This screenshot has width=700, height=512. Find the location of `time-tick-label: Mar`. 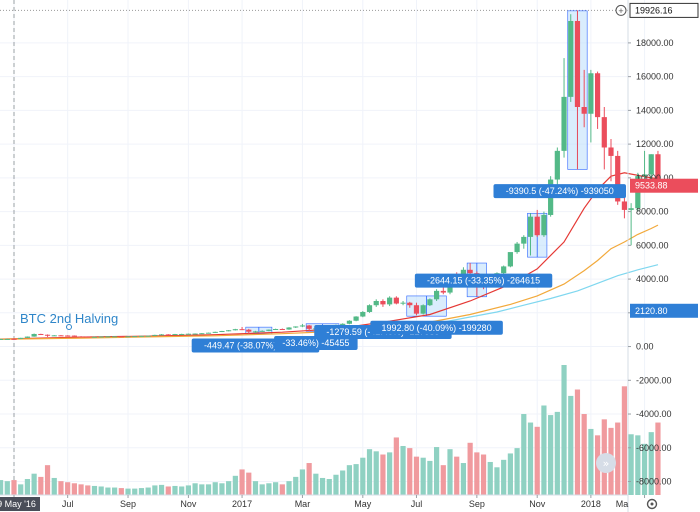

time-tick-label: Mar is located at coordinates (303, 504).